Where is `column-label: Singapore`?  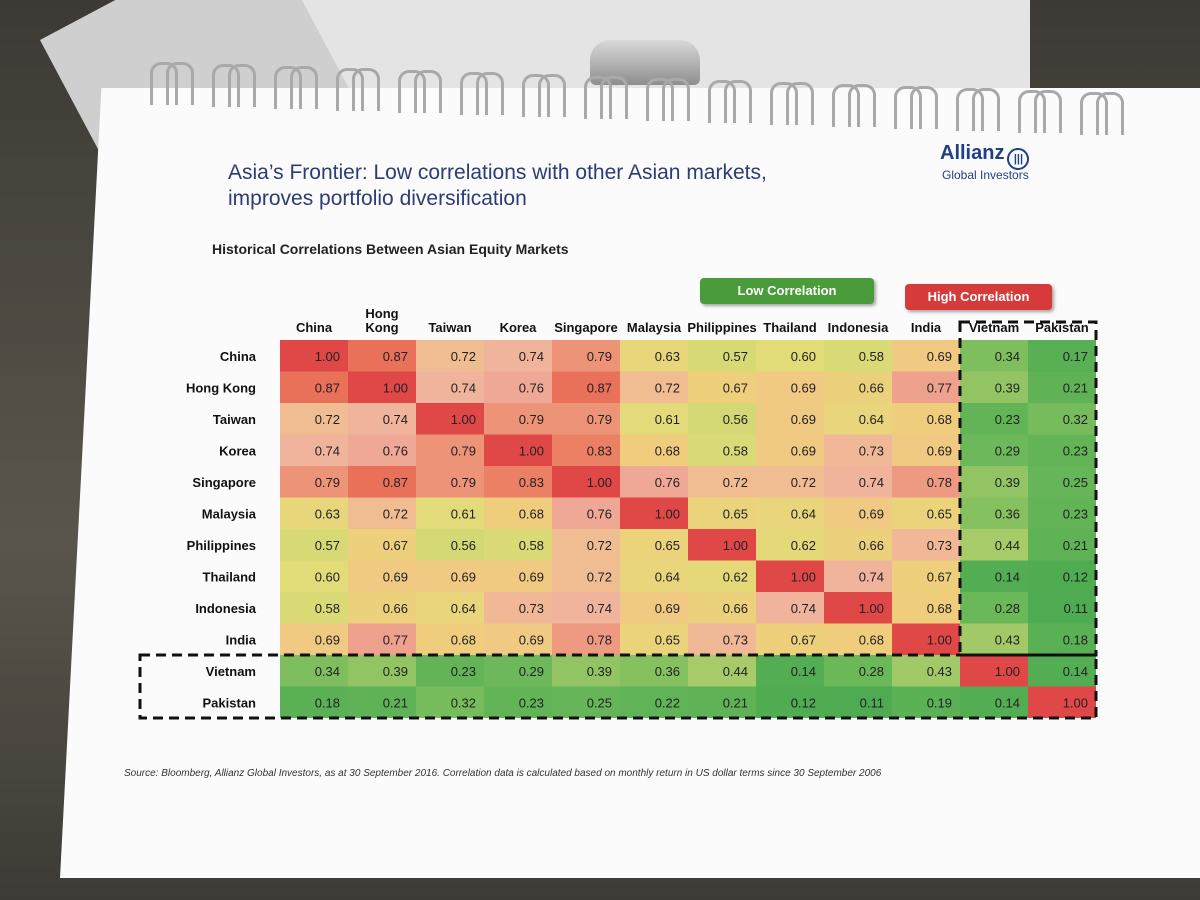
column-label: Singapore is located at coordinates (586, 327).